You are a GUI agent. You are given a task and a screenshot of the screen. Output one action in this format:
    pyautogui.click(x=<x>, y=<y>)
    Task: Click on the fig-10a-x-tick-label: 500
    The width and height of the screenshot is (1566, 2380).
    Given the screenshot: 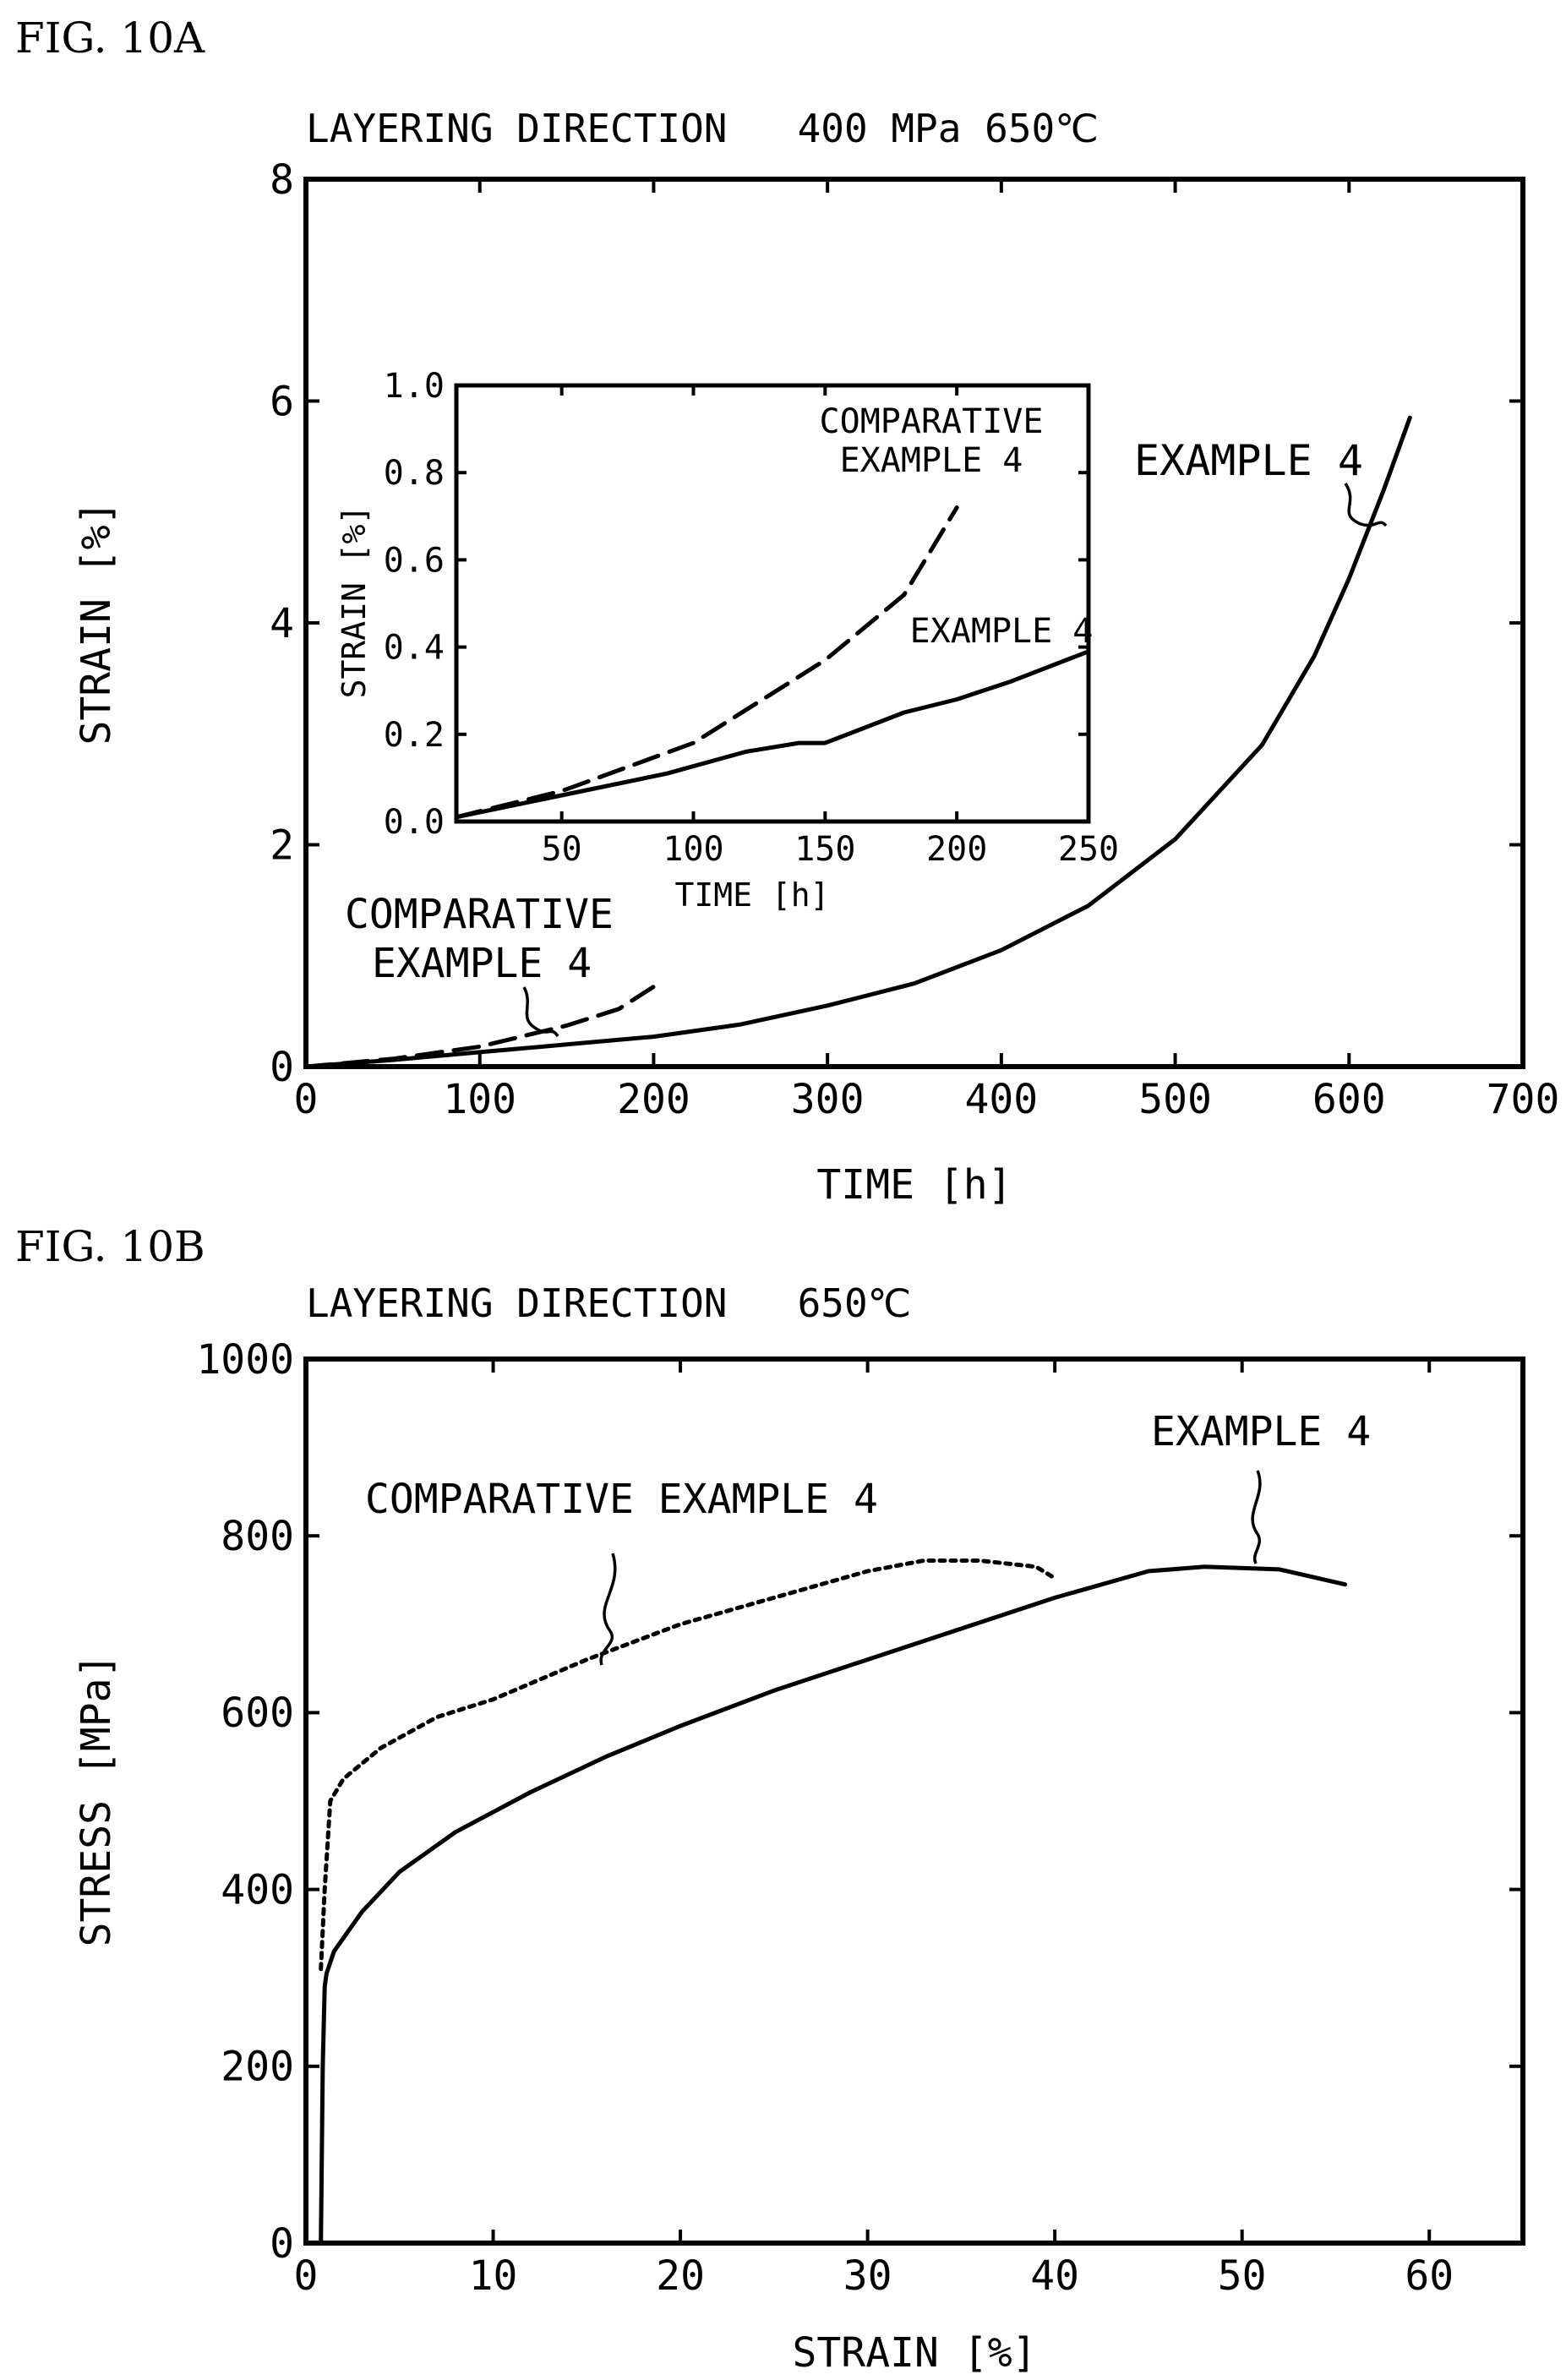 What is the action you would take?
    pyautogui.click(x=1175, y=1099)
    